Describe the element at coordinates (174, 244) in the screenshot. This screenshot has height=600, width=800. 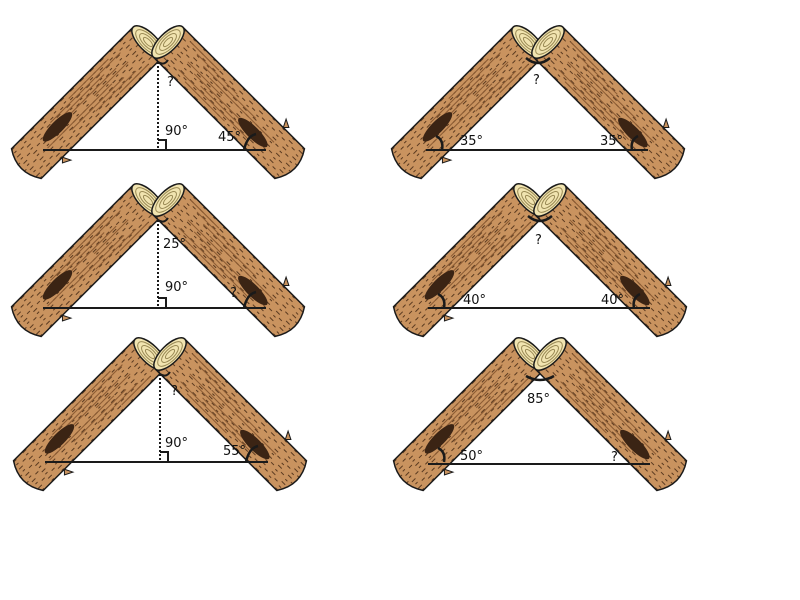
I see `top-angle-label: 25°` at that location.